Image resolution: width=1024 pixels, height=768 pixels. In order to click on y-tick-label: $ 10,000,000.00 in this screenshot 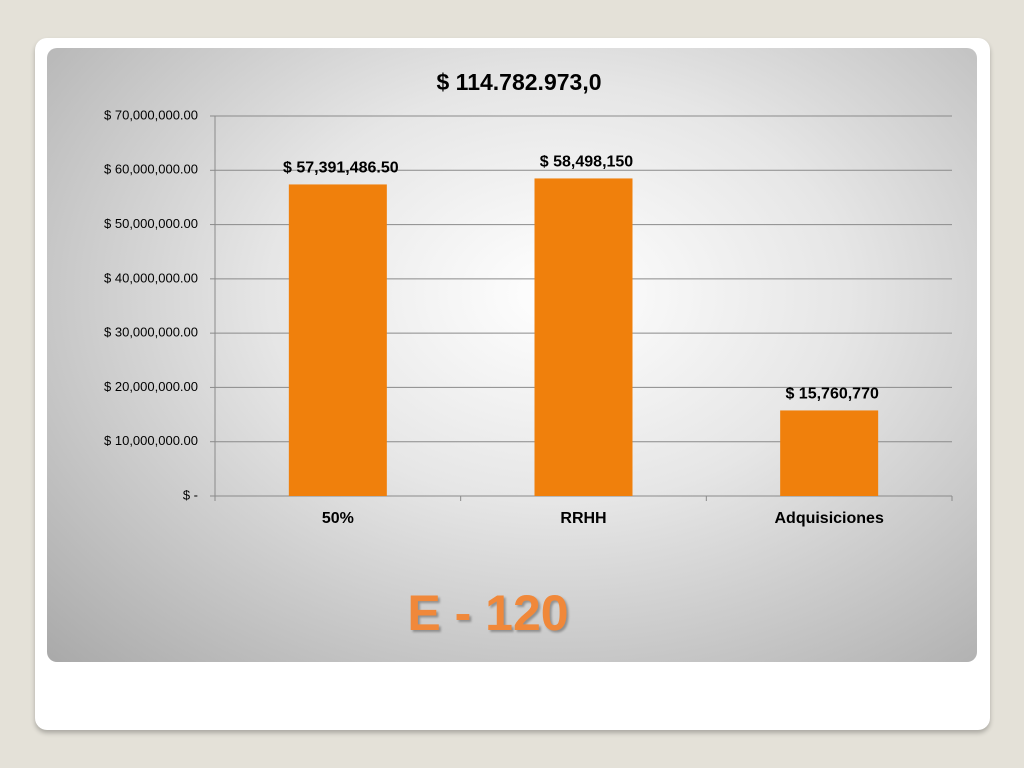, I will do `click(151, 440)`.